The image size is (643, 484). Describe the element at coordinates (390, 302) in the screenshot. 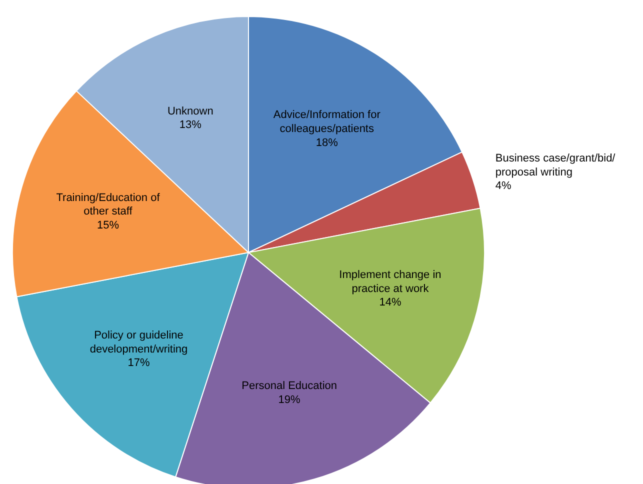

I see `data-label: 14%` at that location.